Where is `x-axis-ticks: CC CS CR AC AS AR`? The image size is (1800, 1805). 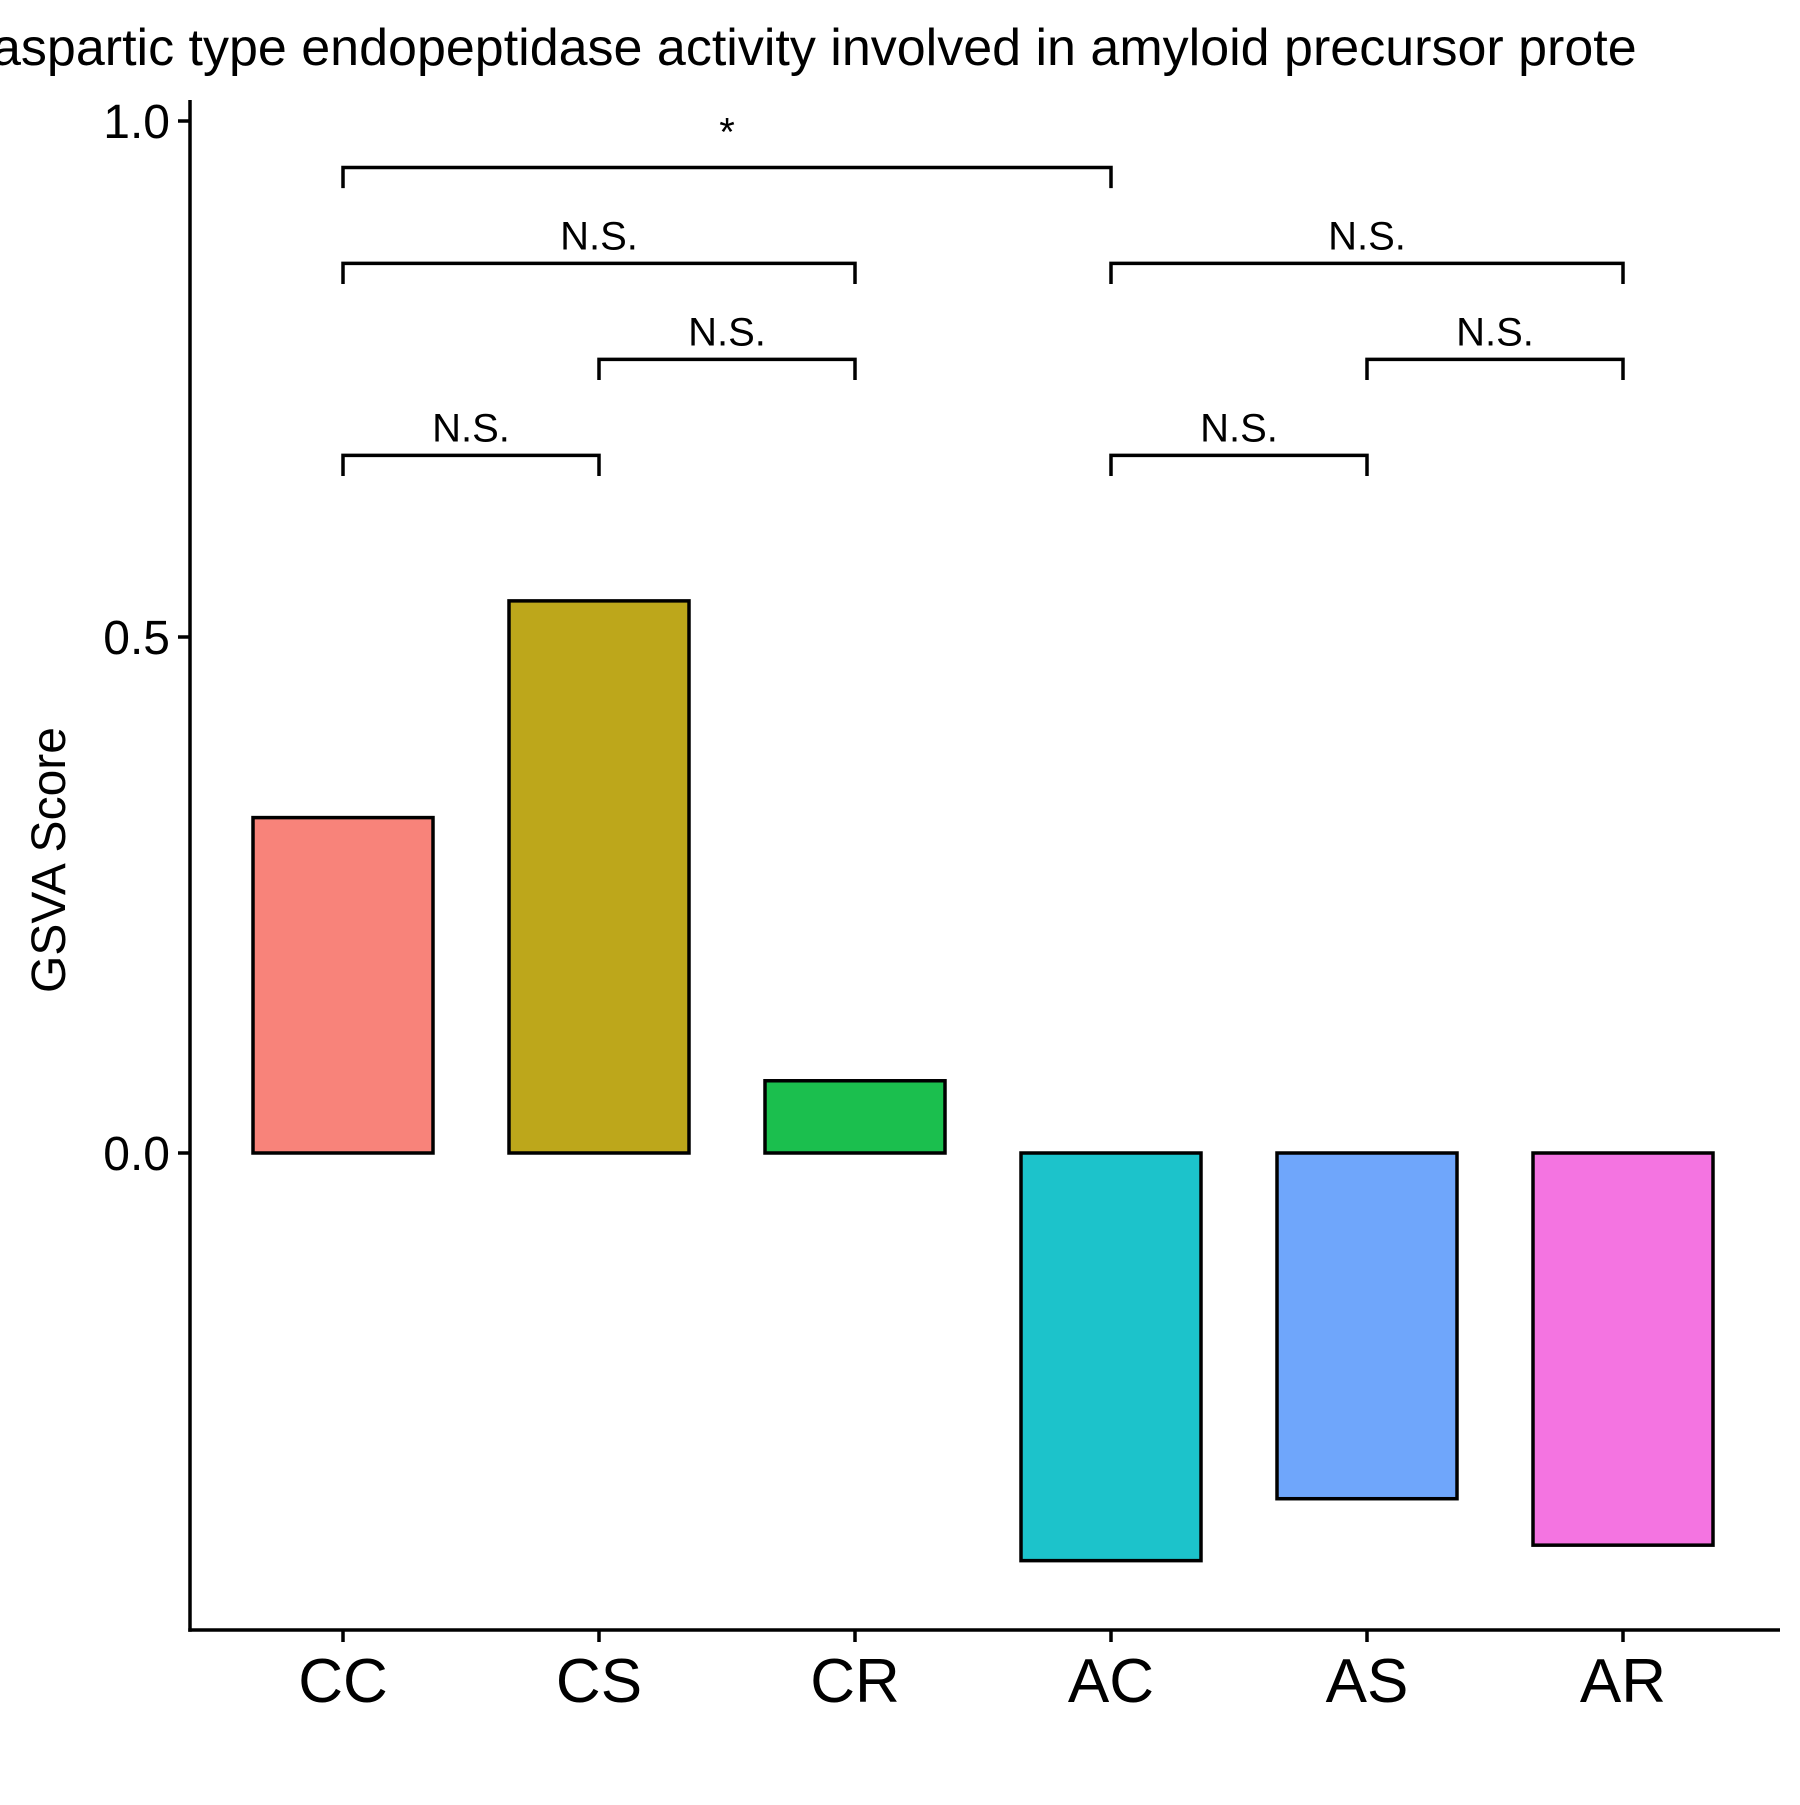 x-axis-ticks: CC CS CR AC AS AR is located at coordinates (982, 1673).